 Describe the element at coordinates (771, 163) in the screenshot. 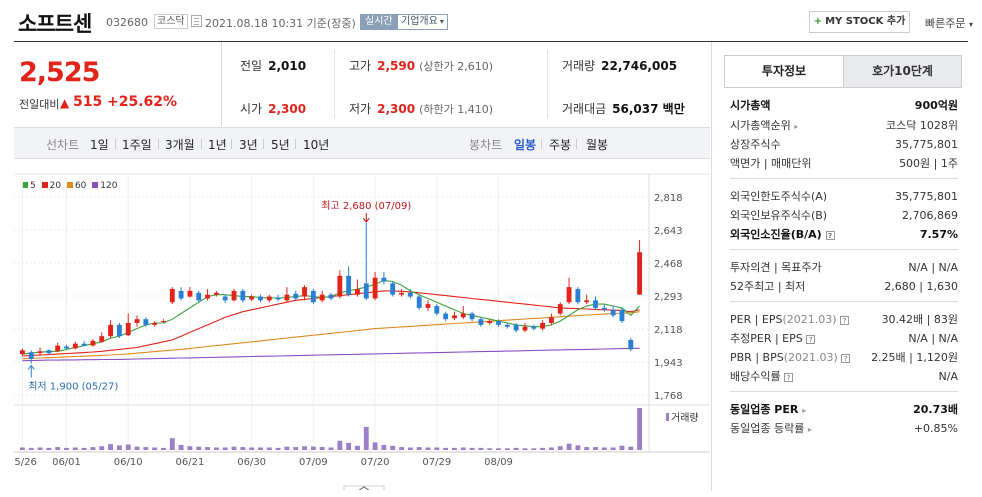

I see `row-label: 액면가 | 매매단위` at that location.